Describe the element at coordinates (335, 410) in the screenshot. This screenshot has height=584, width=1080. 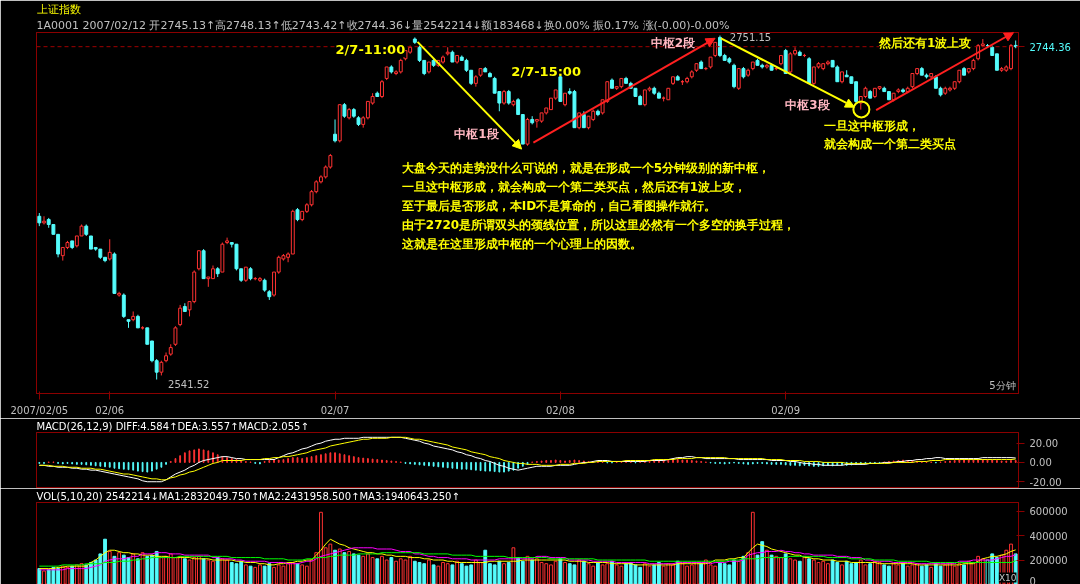
I see `x-tick-label: 02/07` at that location.